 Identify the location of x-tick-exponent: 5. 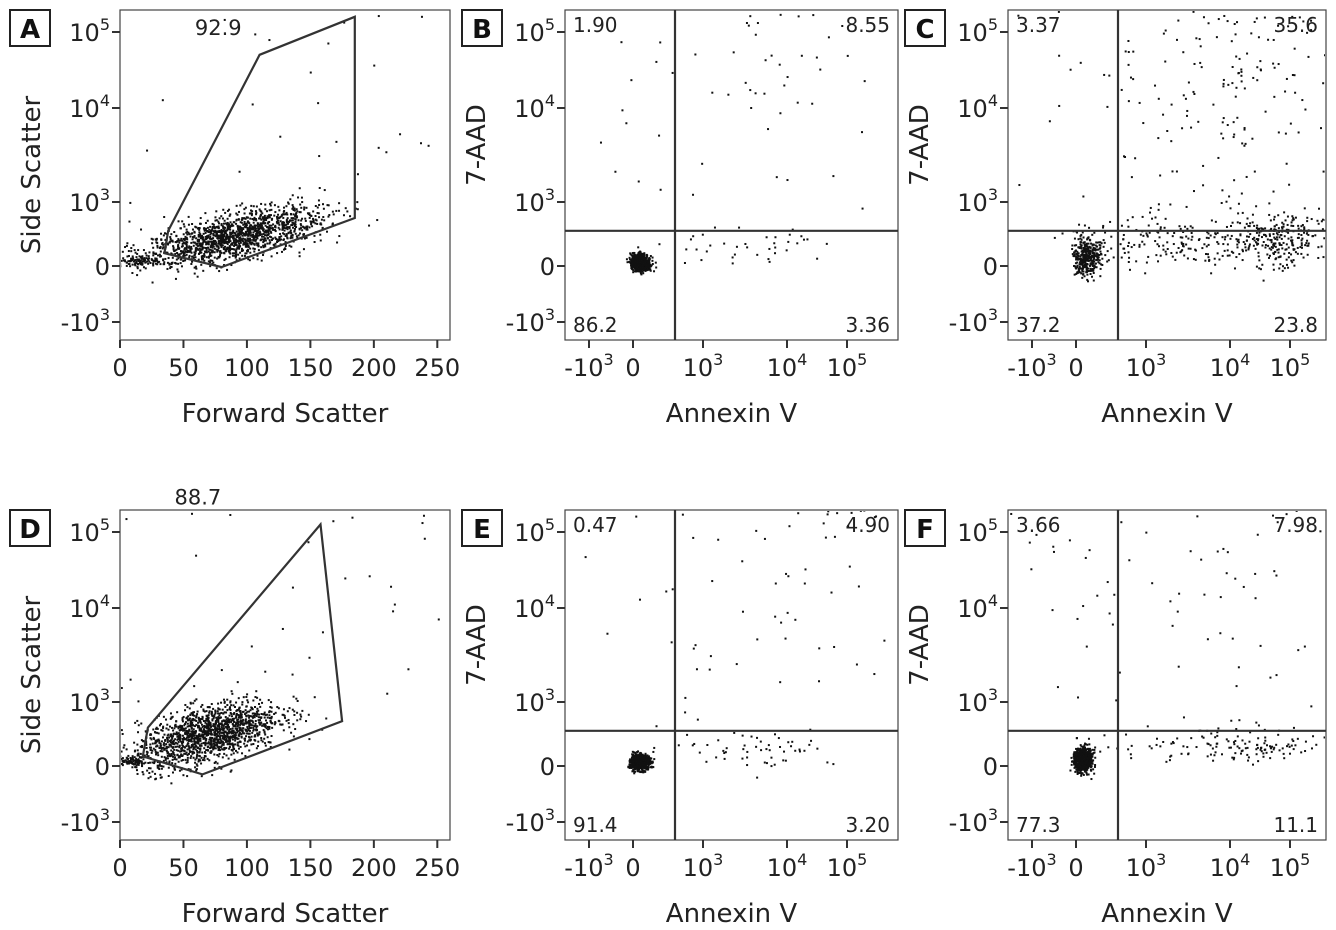
(862, 359).